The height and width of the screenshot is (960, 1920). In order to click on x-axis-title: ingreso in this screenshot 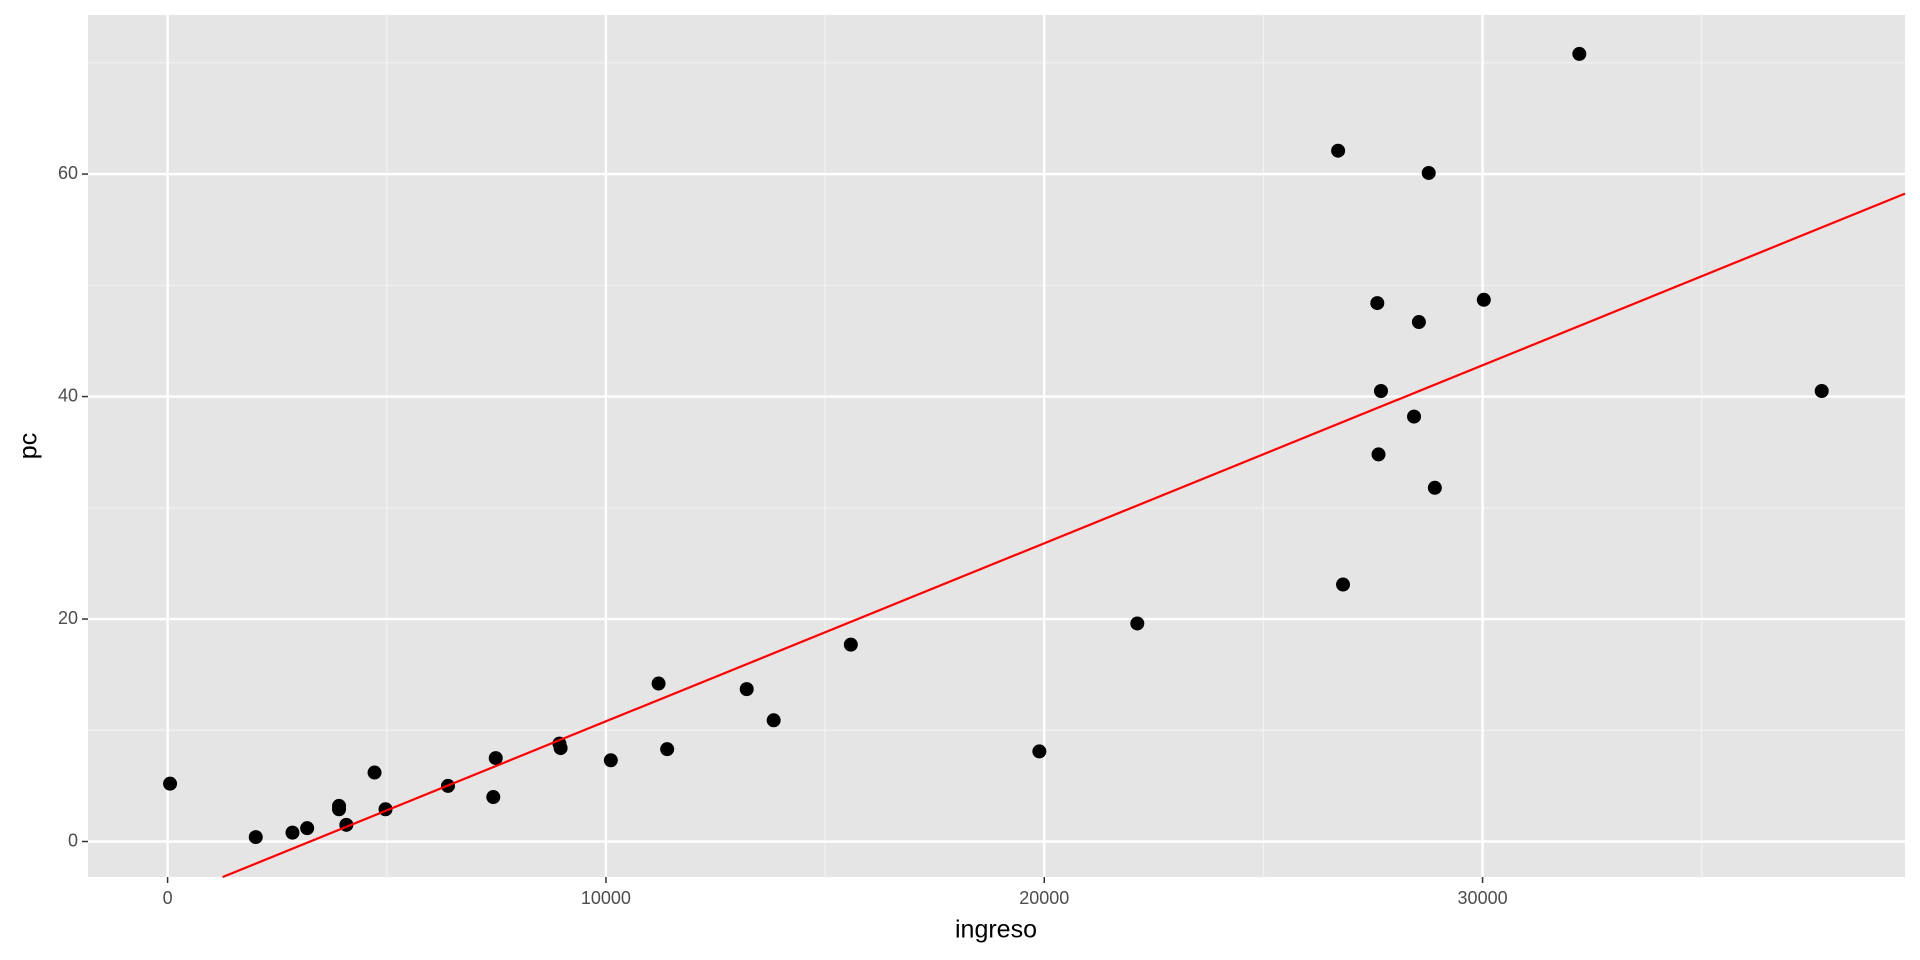, I will do `click(996, 930)`.